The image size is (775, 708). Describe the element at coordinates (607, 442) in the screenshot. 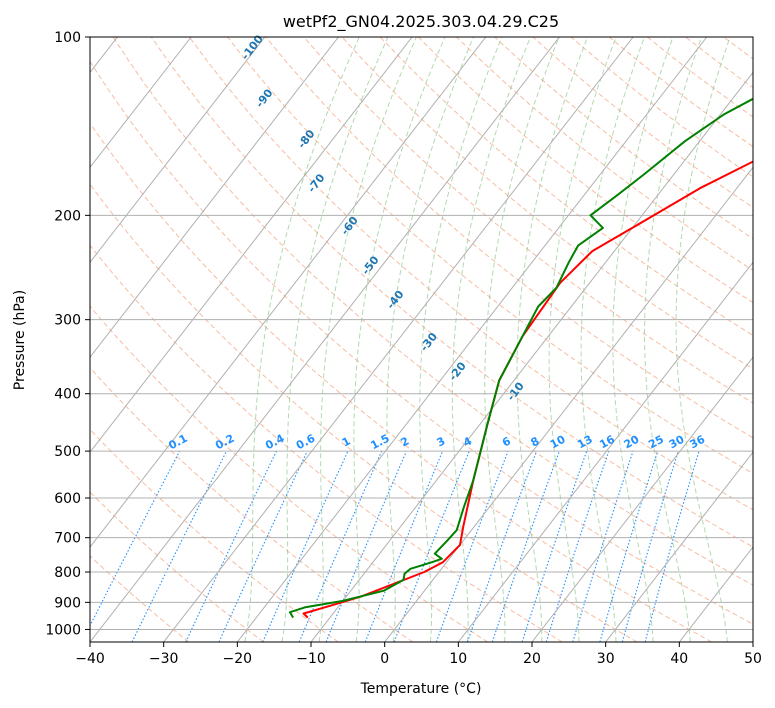

I see `mixing-ratio-label: 16` at that location.